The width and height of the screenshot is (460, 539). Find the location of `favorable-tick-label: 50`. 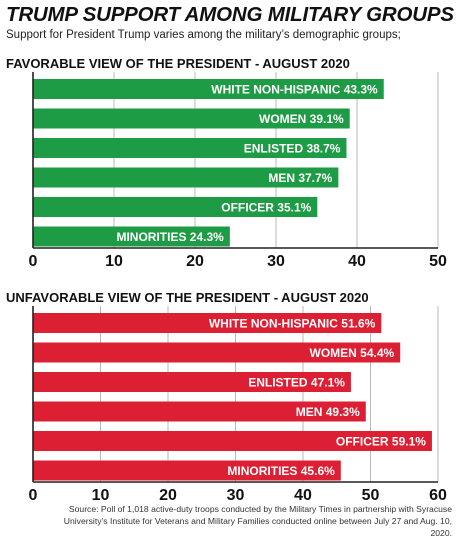

favorable-tick-label: 50 is located at coordinates (438, 261).